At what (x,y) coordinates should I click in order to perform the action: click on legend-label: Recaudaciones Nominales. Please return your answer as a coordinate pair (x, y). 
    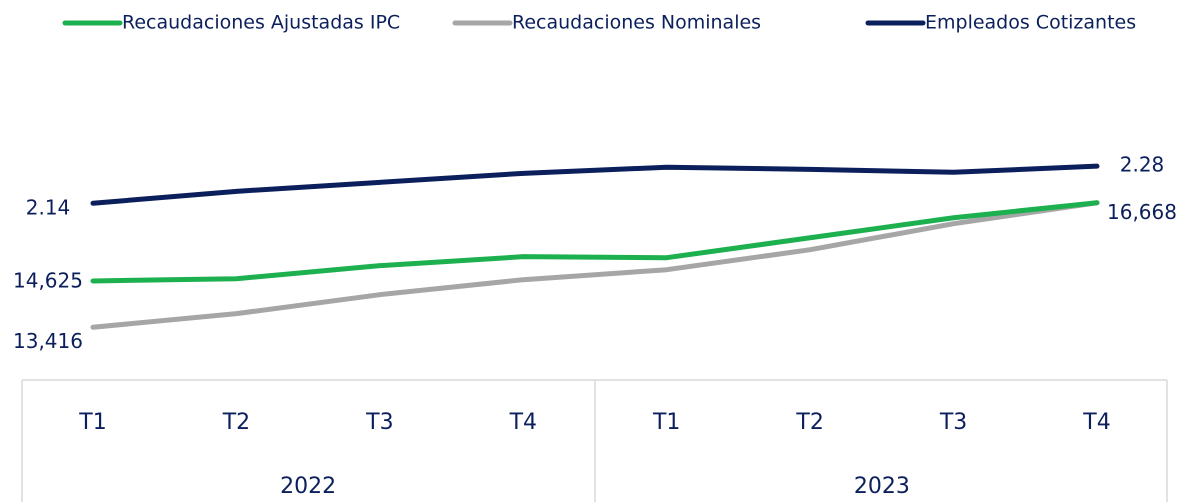
    Looking at the image, I should click on (636, 23).